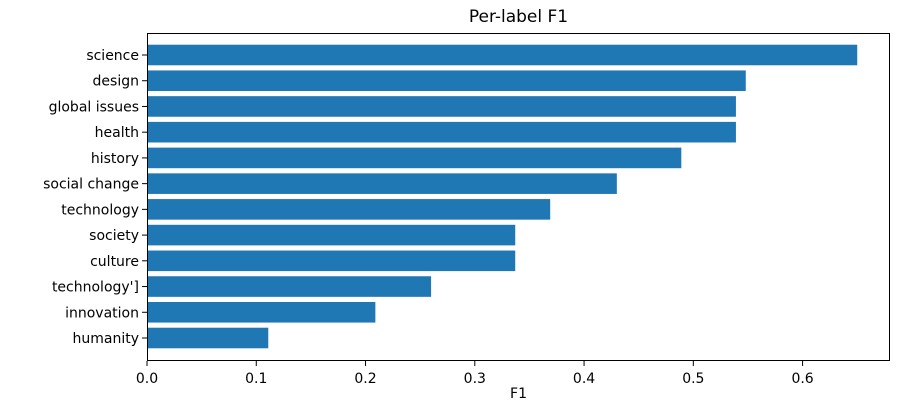 The width and height of the screenshot is (911, 400). Describe the element at coordinates (114, 262) in the screenshot. I see `category-label: culture` at that location.